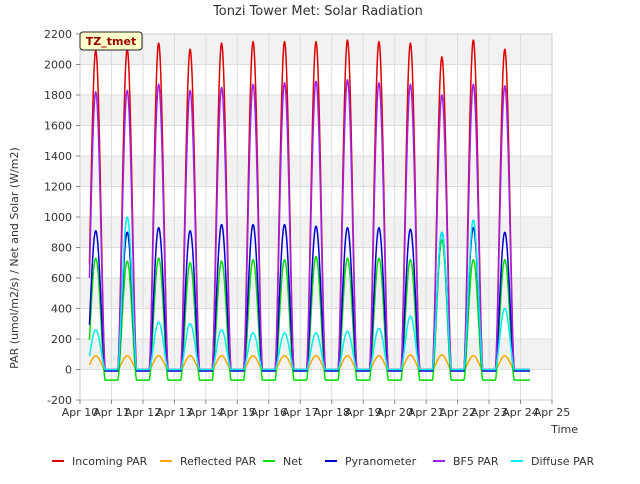  What do you see at coordinates (457, 412) in the screenshot?
I see `x-tick-label: Apr 22` at bounding box center [457, 412].